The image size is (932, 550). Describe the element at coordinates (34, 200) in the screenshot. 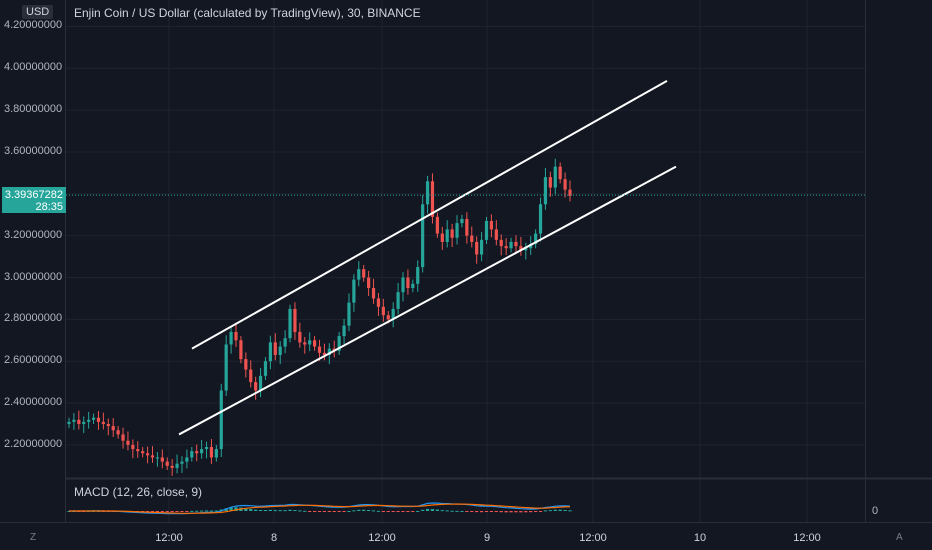

I see `current-price-label: 3.39367282 28:35` at that location.